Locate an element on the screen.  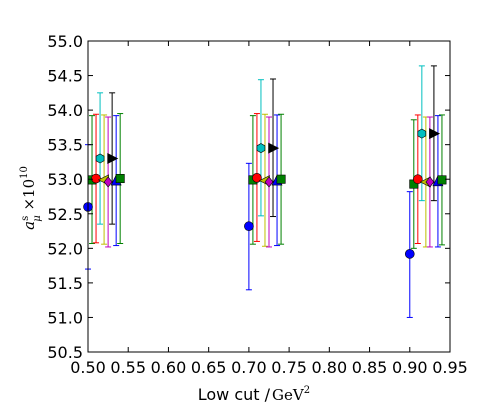
x-tick-label: 0.55 is located at coordinates (128, 367).